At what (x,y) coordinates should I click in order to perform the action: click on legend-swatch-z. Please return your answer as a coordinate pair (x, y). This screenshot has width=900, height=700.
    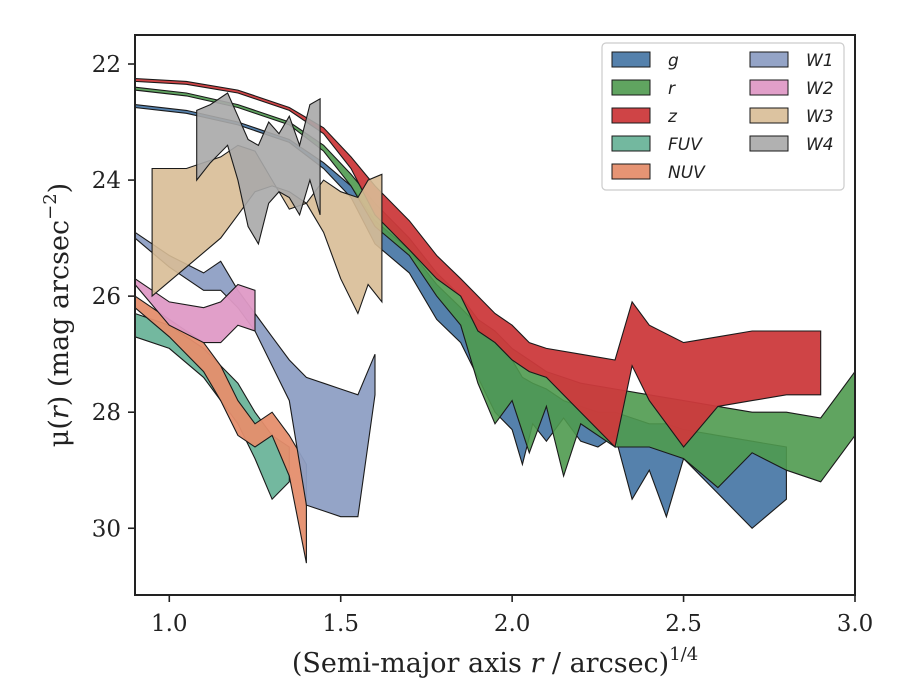
    Looking at the image, I should click on (631, 115).